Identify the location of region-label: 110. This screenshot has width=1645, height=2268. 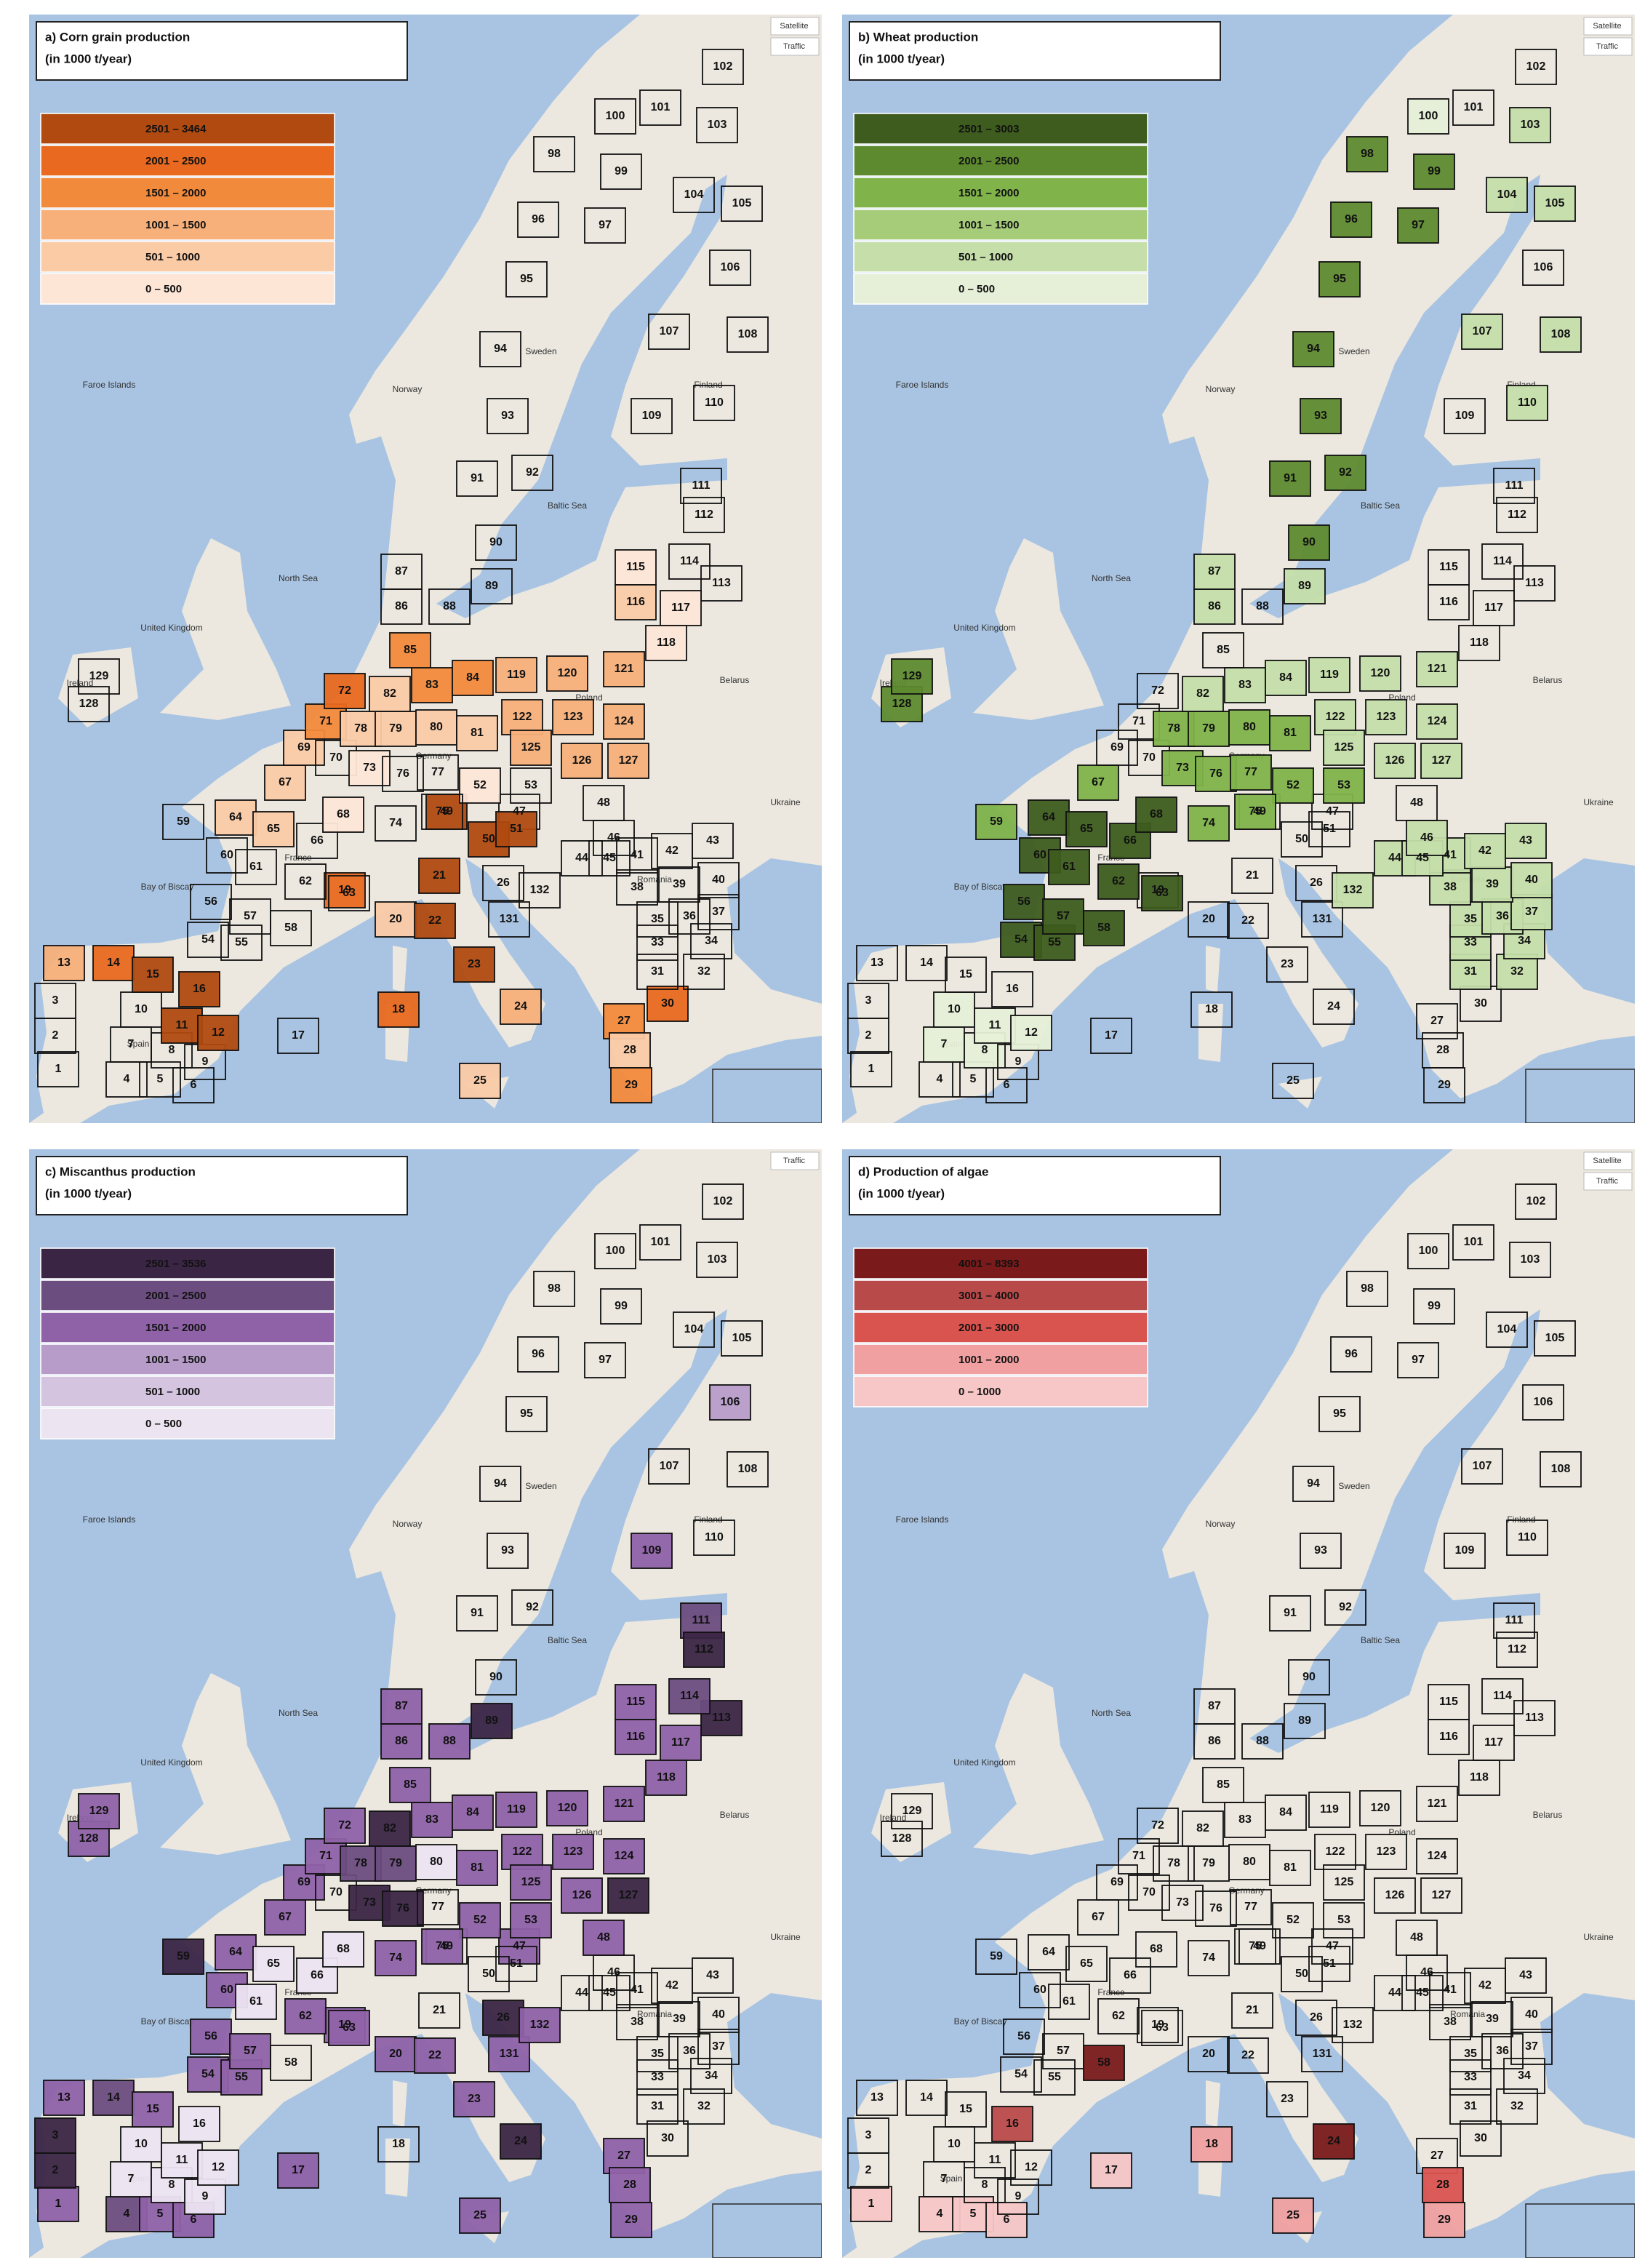
(714, 1537).